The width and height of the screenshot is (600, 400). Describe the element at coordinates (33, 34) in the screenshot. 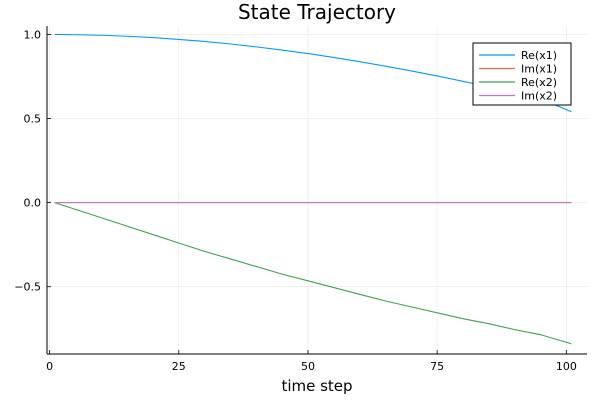

I see `y-tick-label: 1.0` at that location.